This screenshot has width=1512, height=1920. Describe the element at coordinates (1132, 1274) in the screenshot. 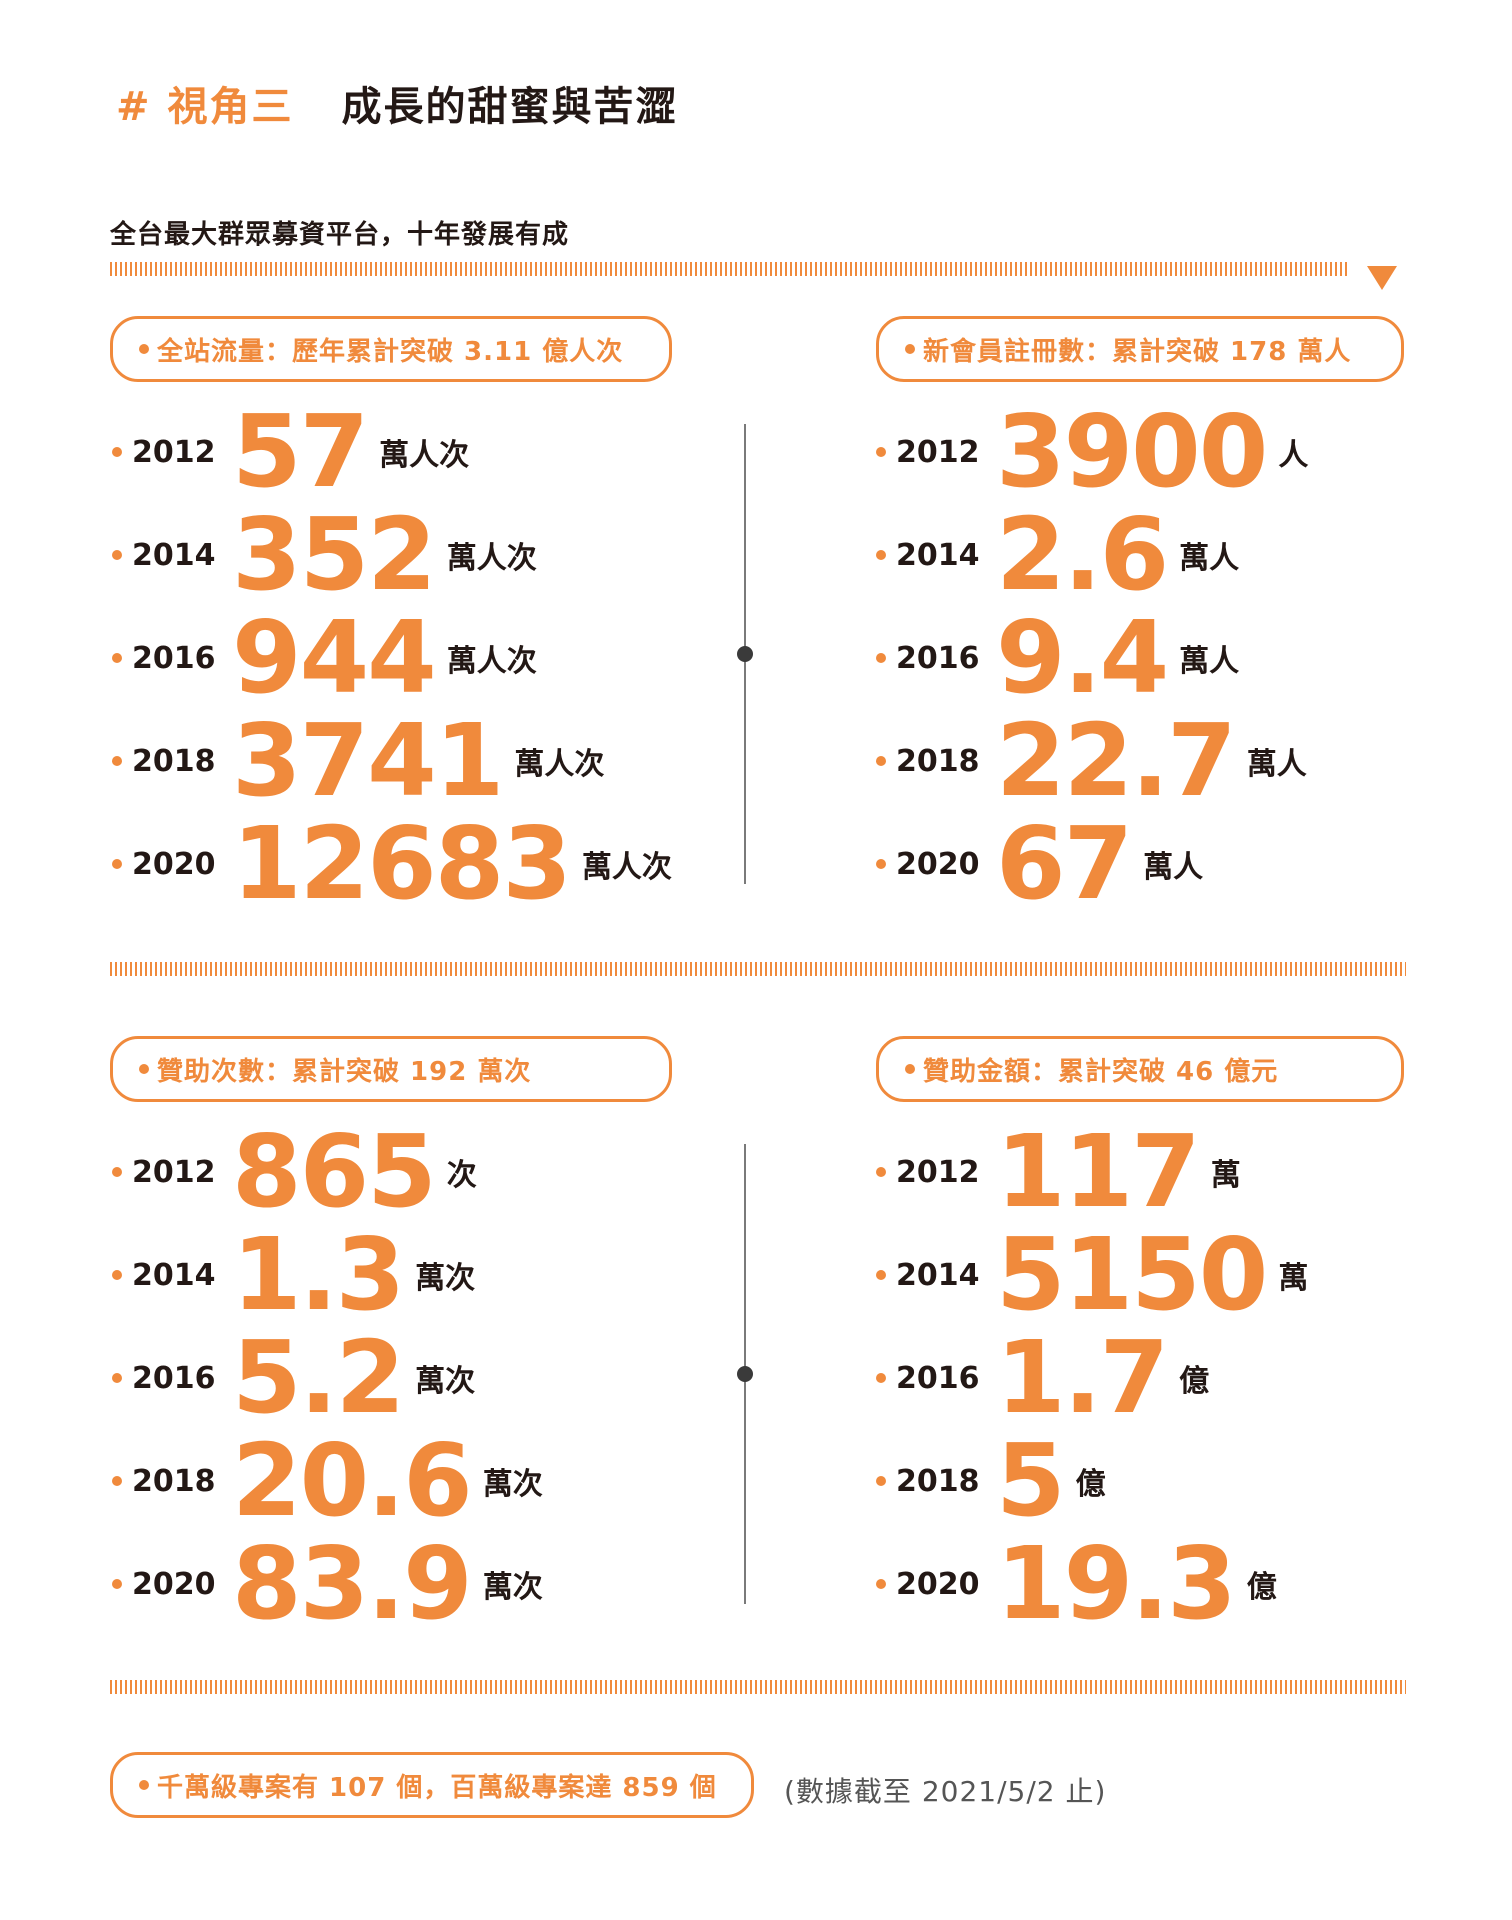

I see `stat-value: 5150` at that location.